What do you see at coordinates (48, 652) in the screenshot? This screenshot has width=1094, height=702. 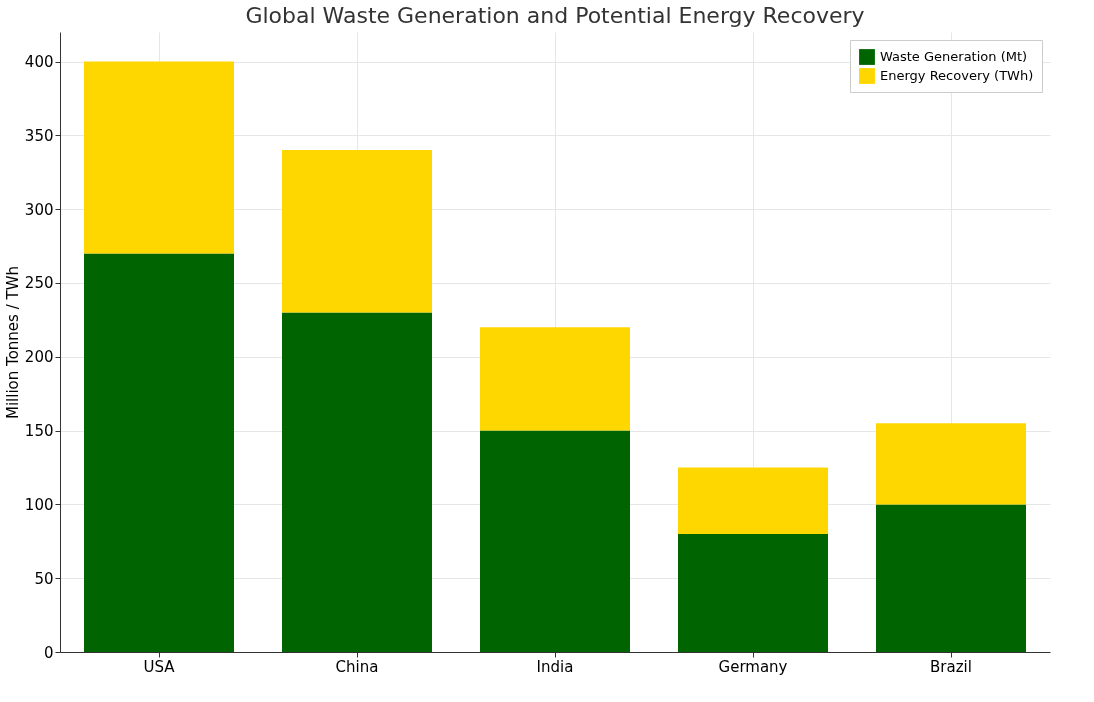 I see `y-tick-label: 0` at bounding box center [48, 652].